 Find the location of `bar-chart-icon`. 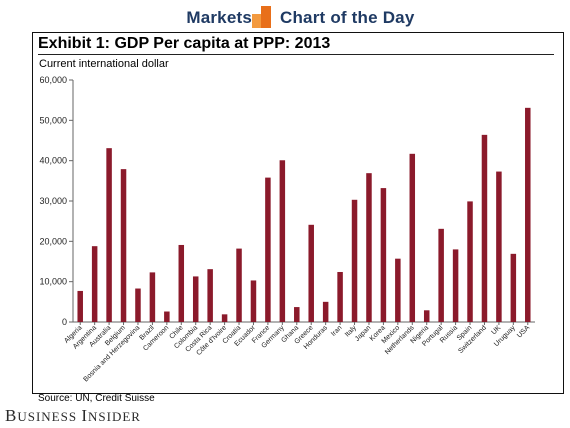

bar-chart-icon is located at coordinates (263, 17).